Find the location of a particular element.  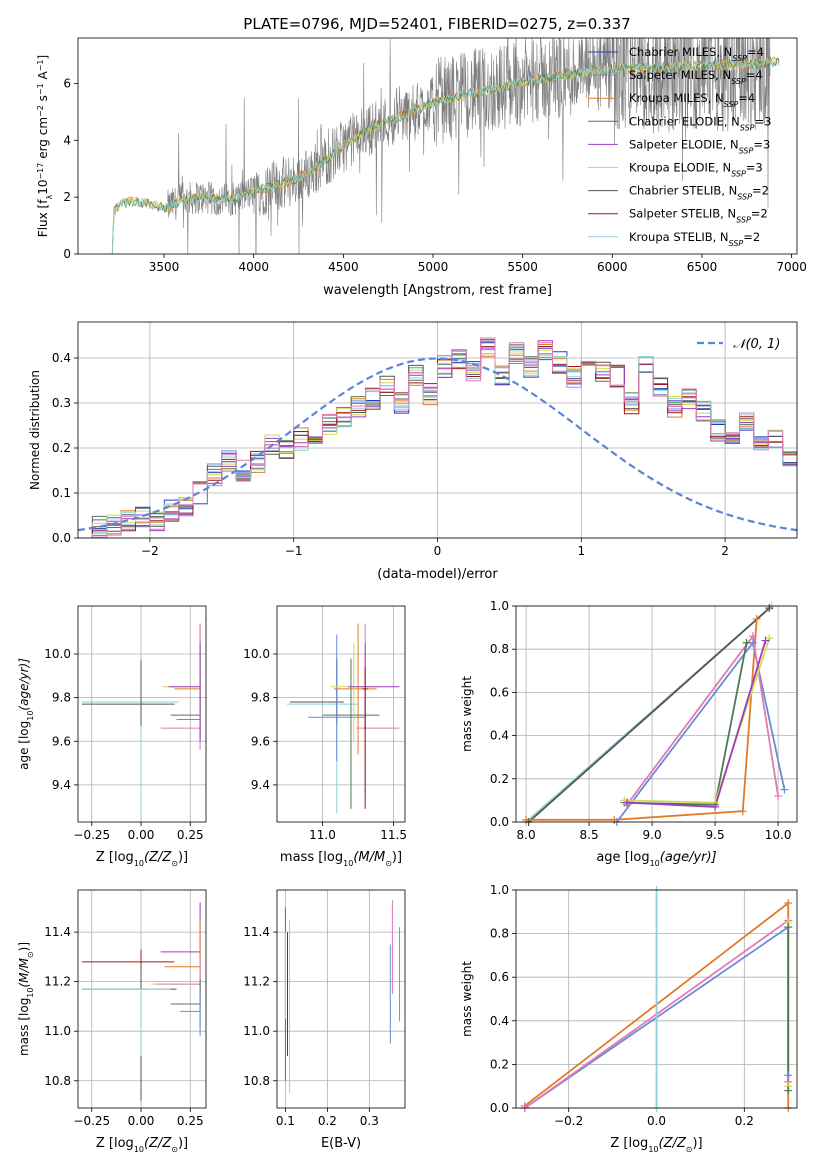

x-axis-label: wavelength [Angstrom, rest frame] is located at coordinates (437, 290).